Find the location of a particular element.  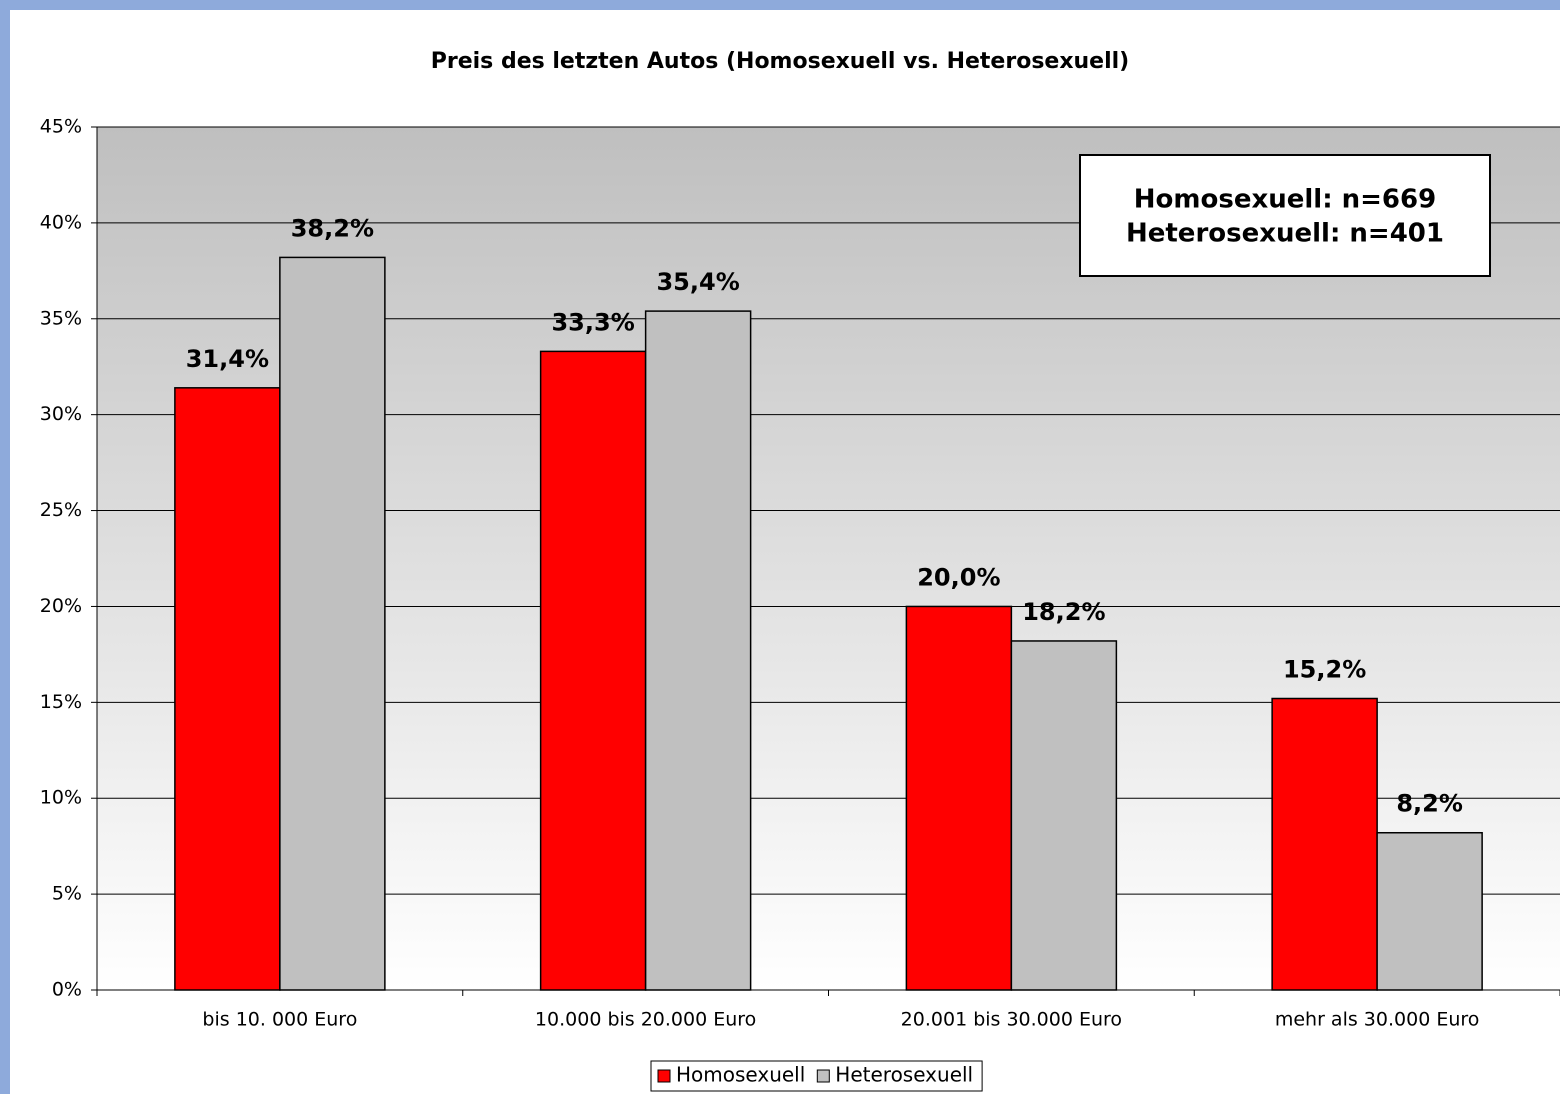

annotation-box is located at coordinates (1285, 215).